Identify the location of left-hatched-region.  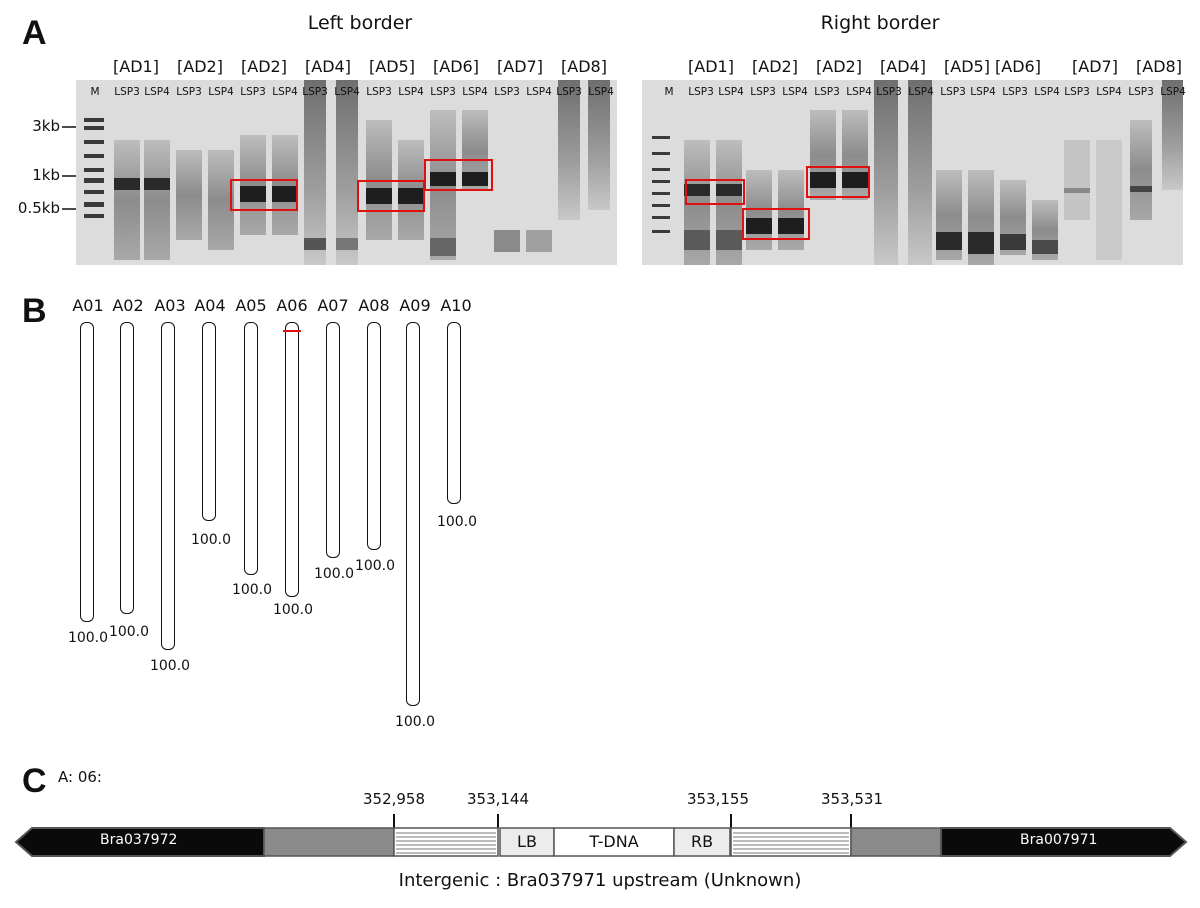
(446, 842).